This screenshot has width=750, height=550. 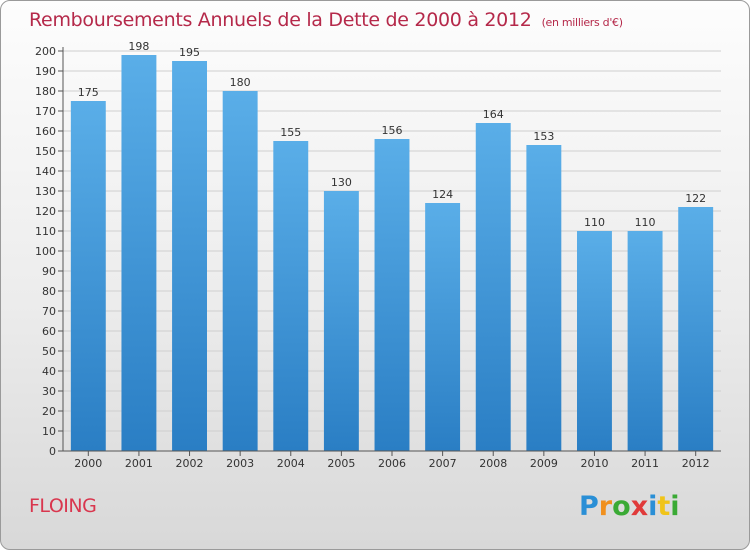 I want to click on location-label: FLOING, so click(x=63, y=506).